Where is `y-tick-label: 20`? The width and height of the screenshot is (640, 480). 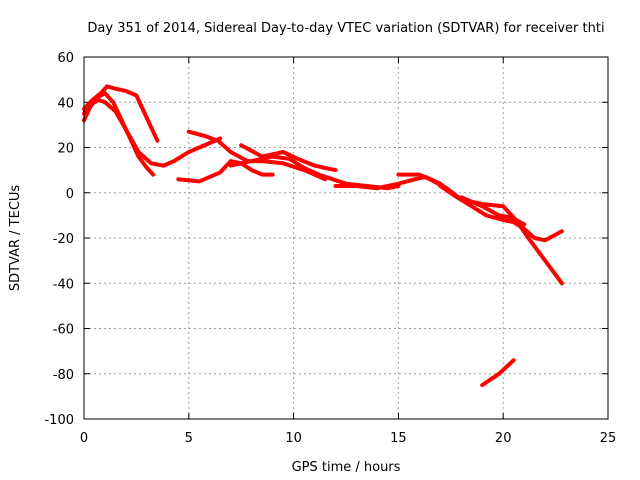 y-tick-label: 20 is located at coordinates (65, 149).